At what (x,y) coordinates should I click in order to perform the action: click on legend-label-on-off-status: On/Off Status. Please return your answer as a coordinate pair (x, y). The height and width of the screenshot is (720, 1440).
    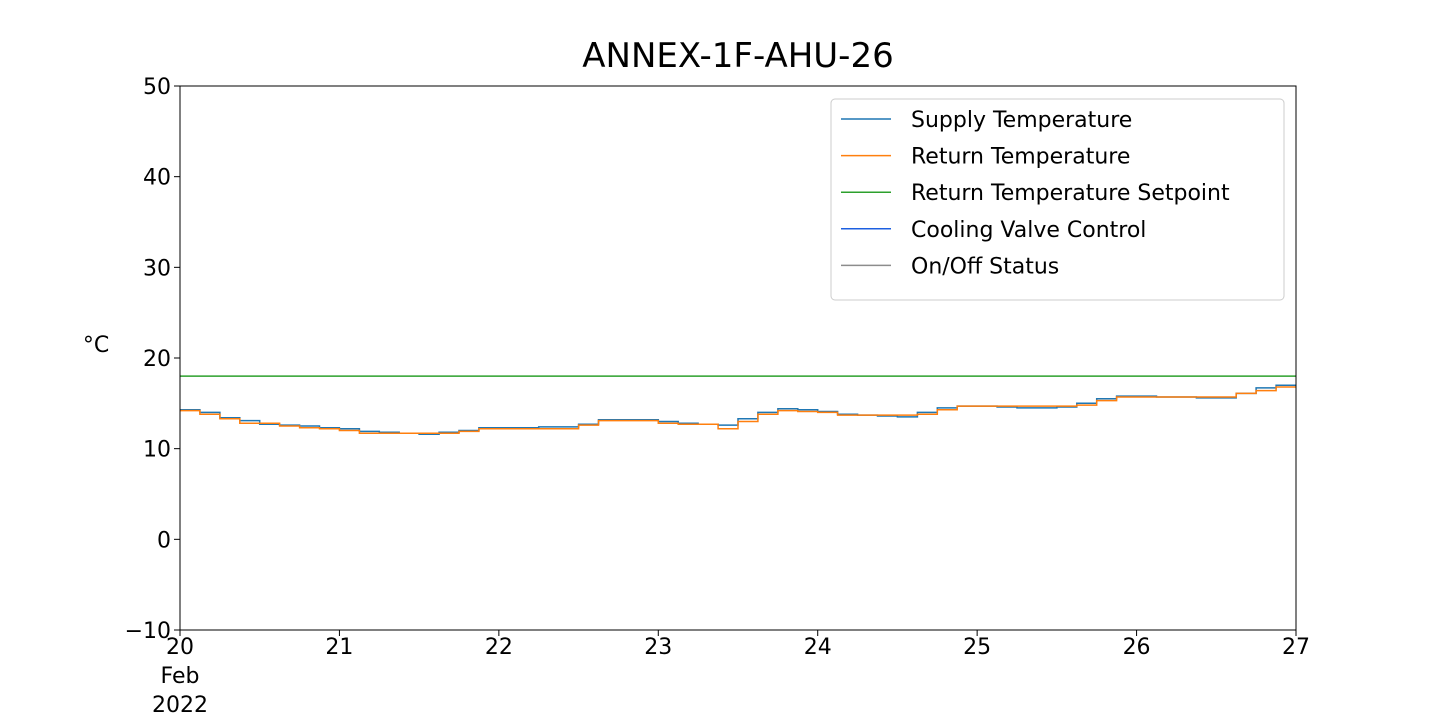
    Looking at the image, I should click on (985, 266).